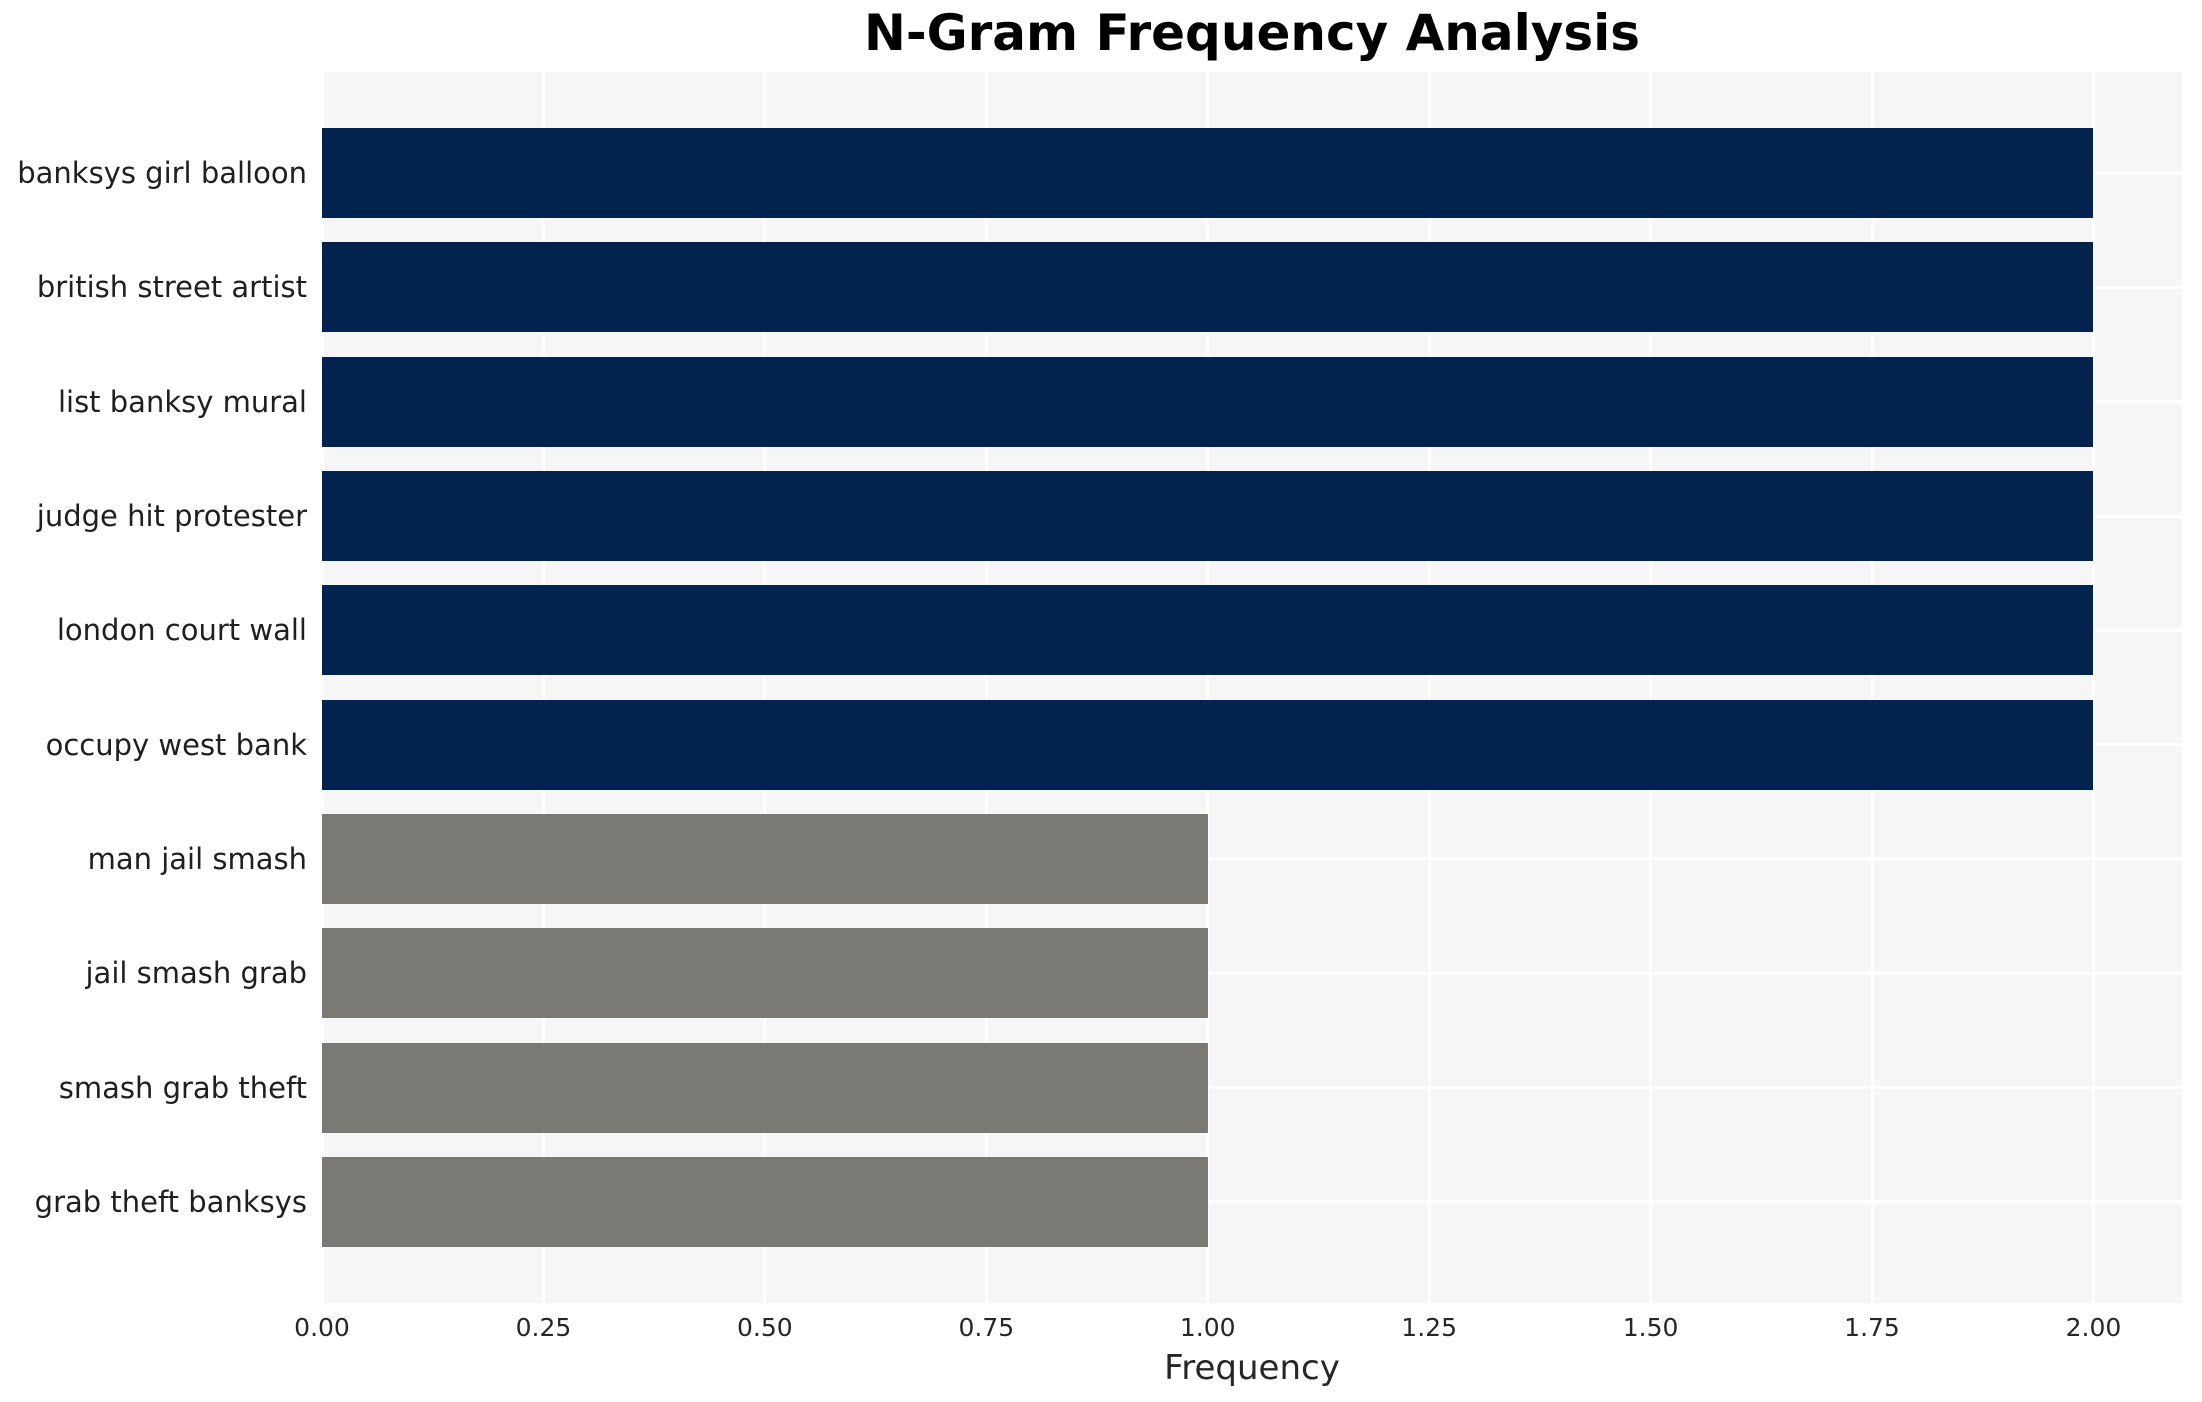  Describe the element at coordinates (1650, 1327) in the screenshot. I see `x-tick-label: 1.50` at that location.